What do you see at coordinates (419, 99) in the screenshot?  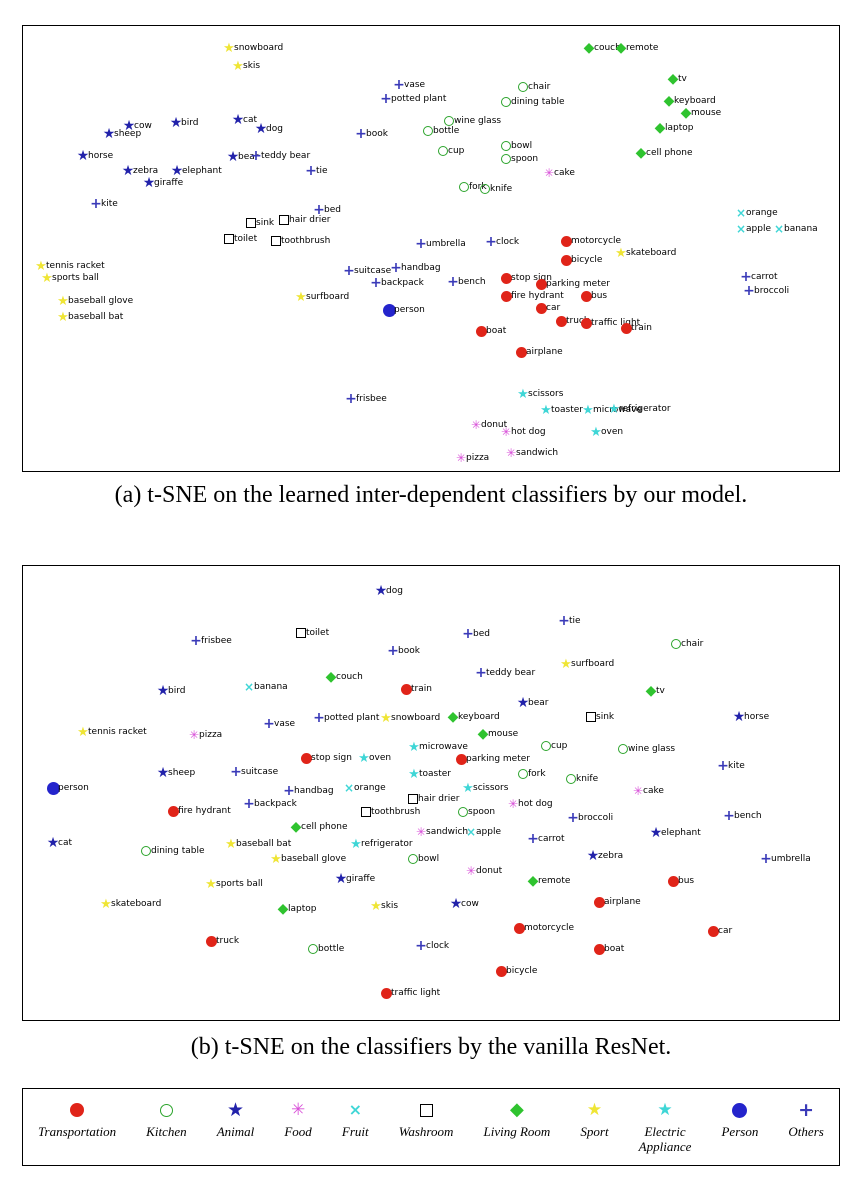 I see `point-label: potted plant` at bounding box center [419, 99].